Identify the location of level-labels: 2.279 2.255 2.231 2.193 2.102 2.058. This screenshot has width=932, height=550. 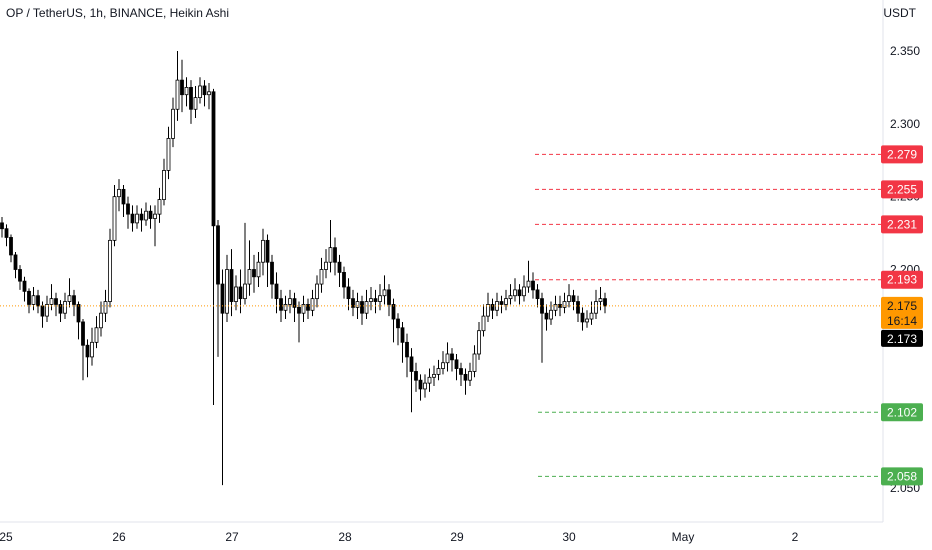
(902, 315).